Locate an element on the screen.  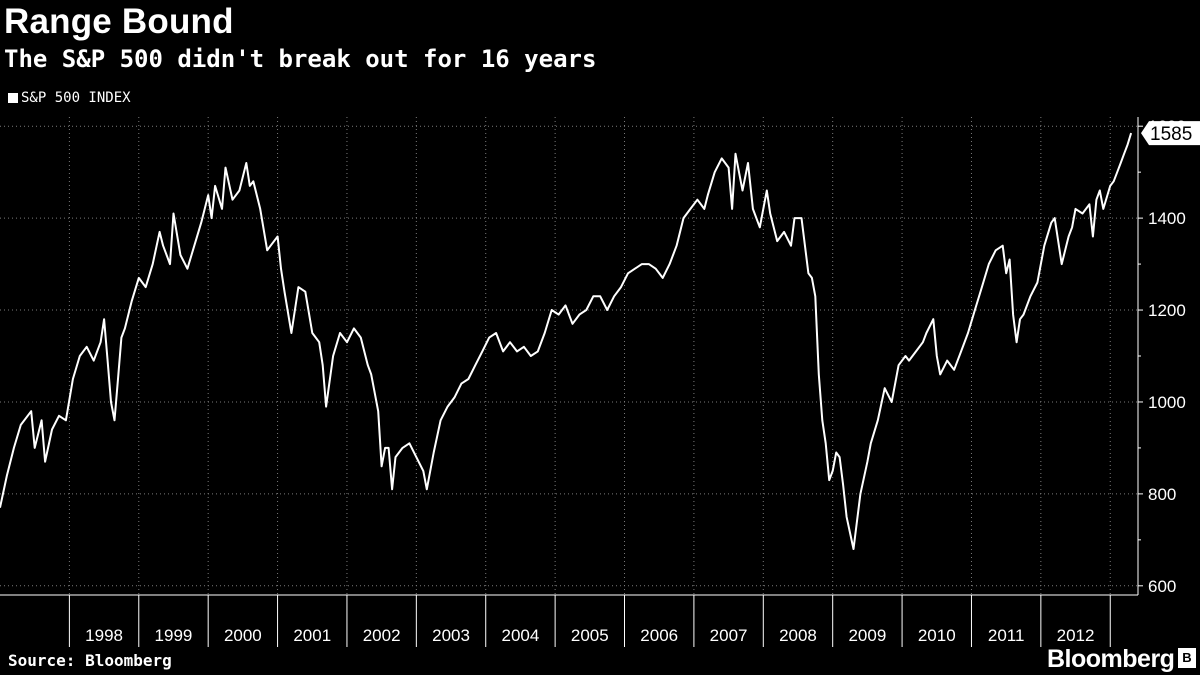
legend: S&P 500 INDEX is located at coordinates (69, 98).